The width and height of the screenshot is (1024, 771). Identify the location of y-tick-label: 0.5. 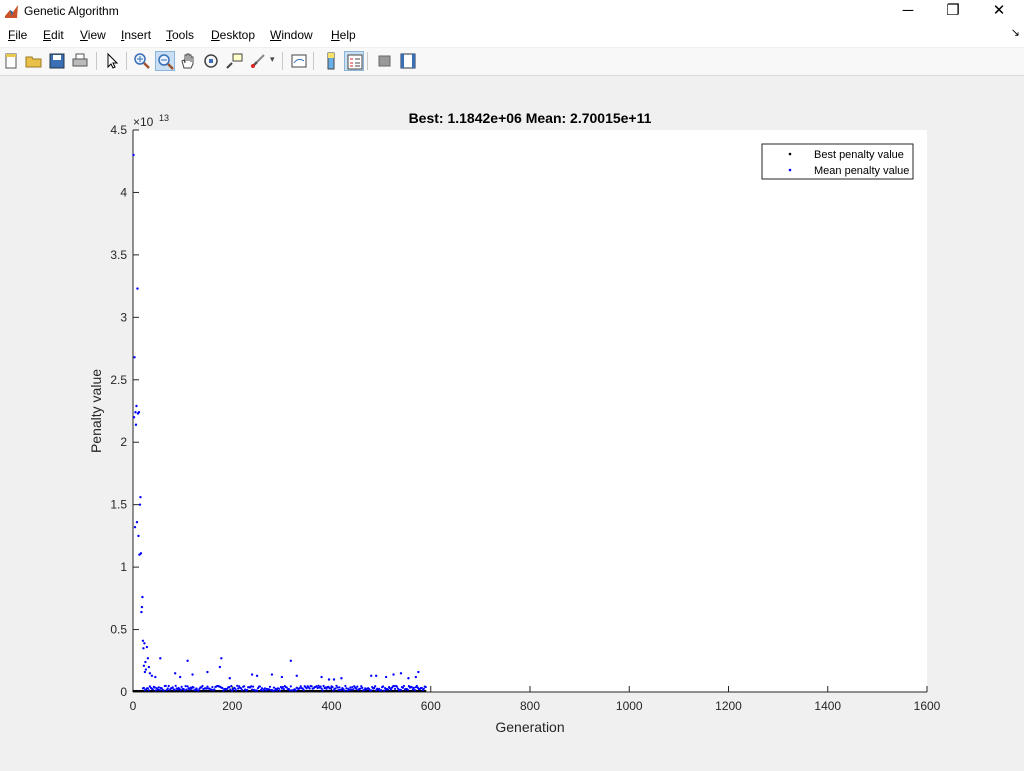
(118, 630).